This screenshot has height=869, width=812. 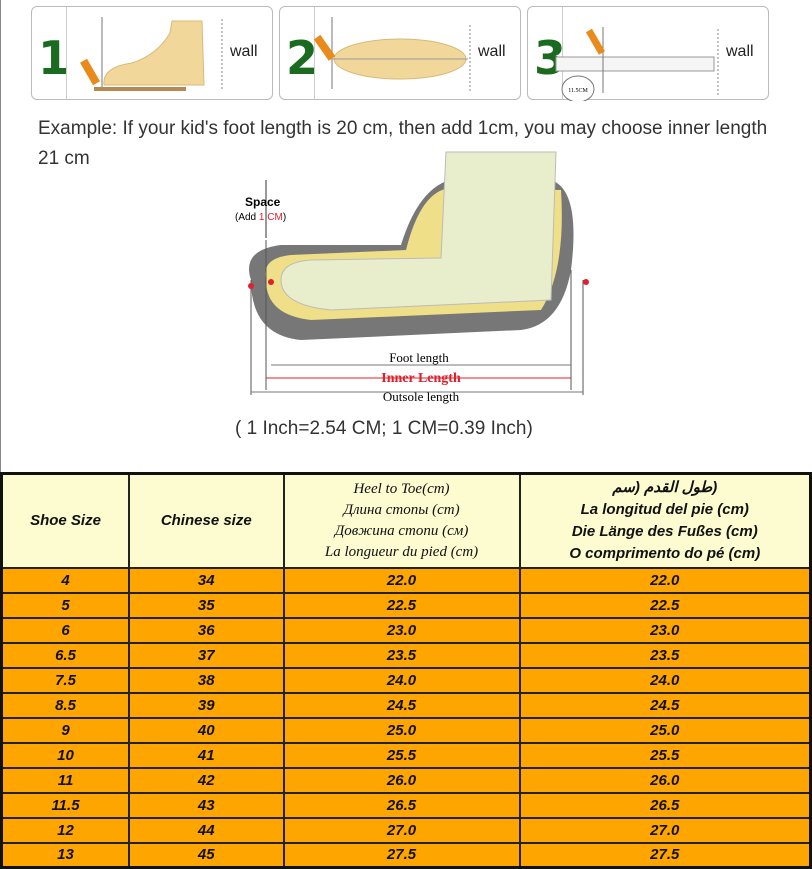 I want to click on table-cell: 5, so click(x=65, y=605).